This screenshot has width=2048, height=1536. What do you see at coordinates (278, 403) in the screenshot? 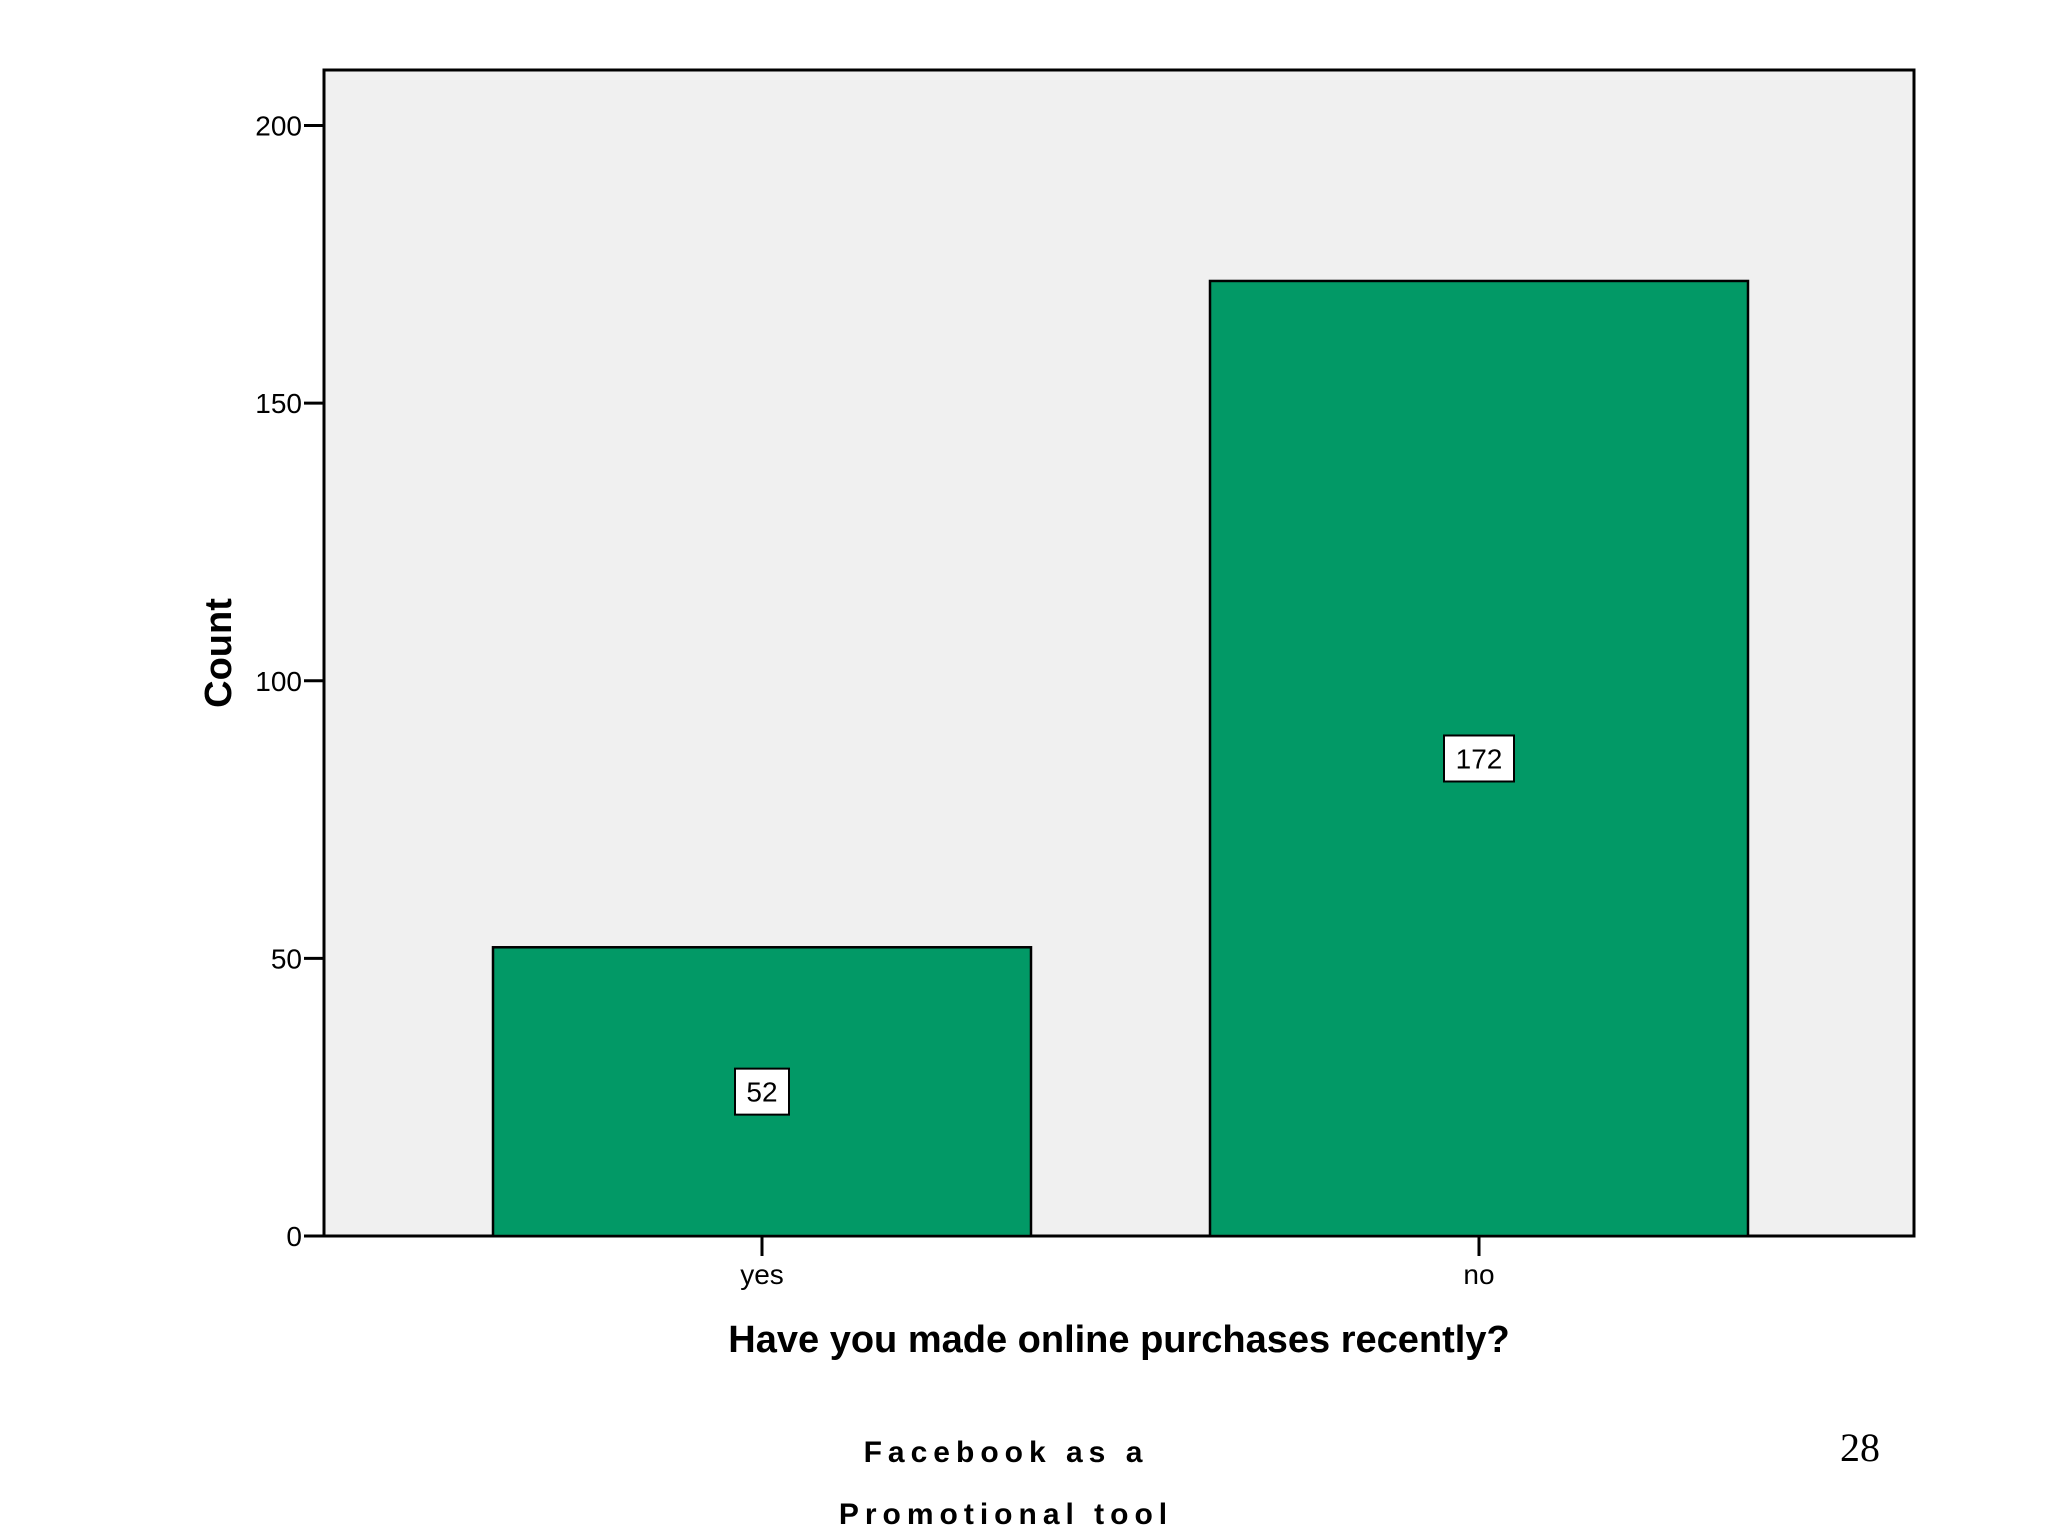
I see `y-tick-label: 150` at bounding box center [278, 403].